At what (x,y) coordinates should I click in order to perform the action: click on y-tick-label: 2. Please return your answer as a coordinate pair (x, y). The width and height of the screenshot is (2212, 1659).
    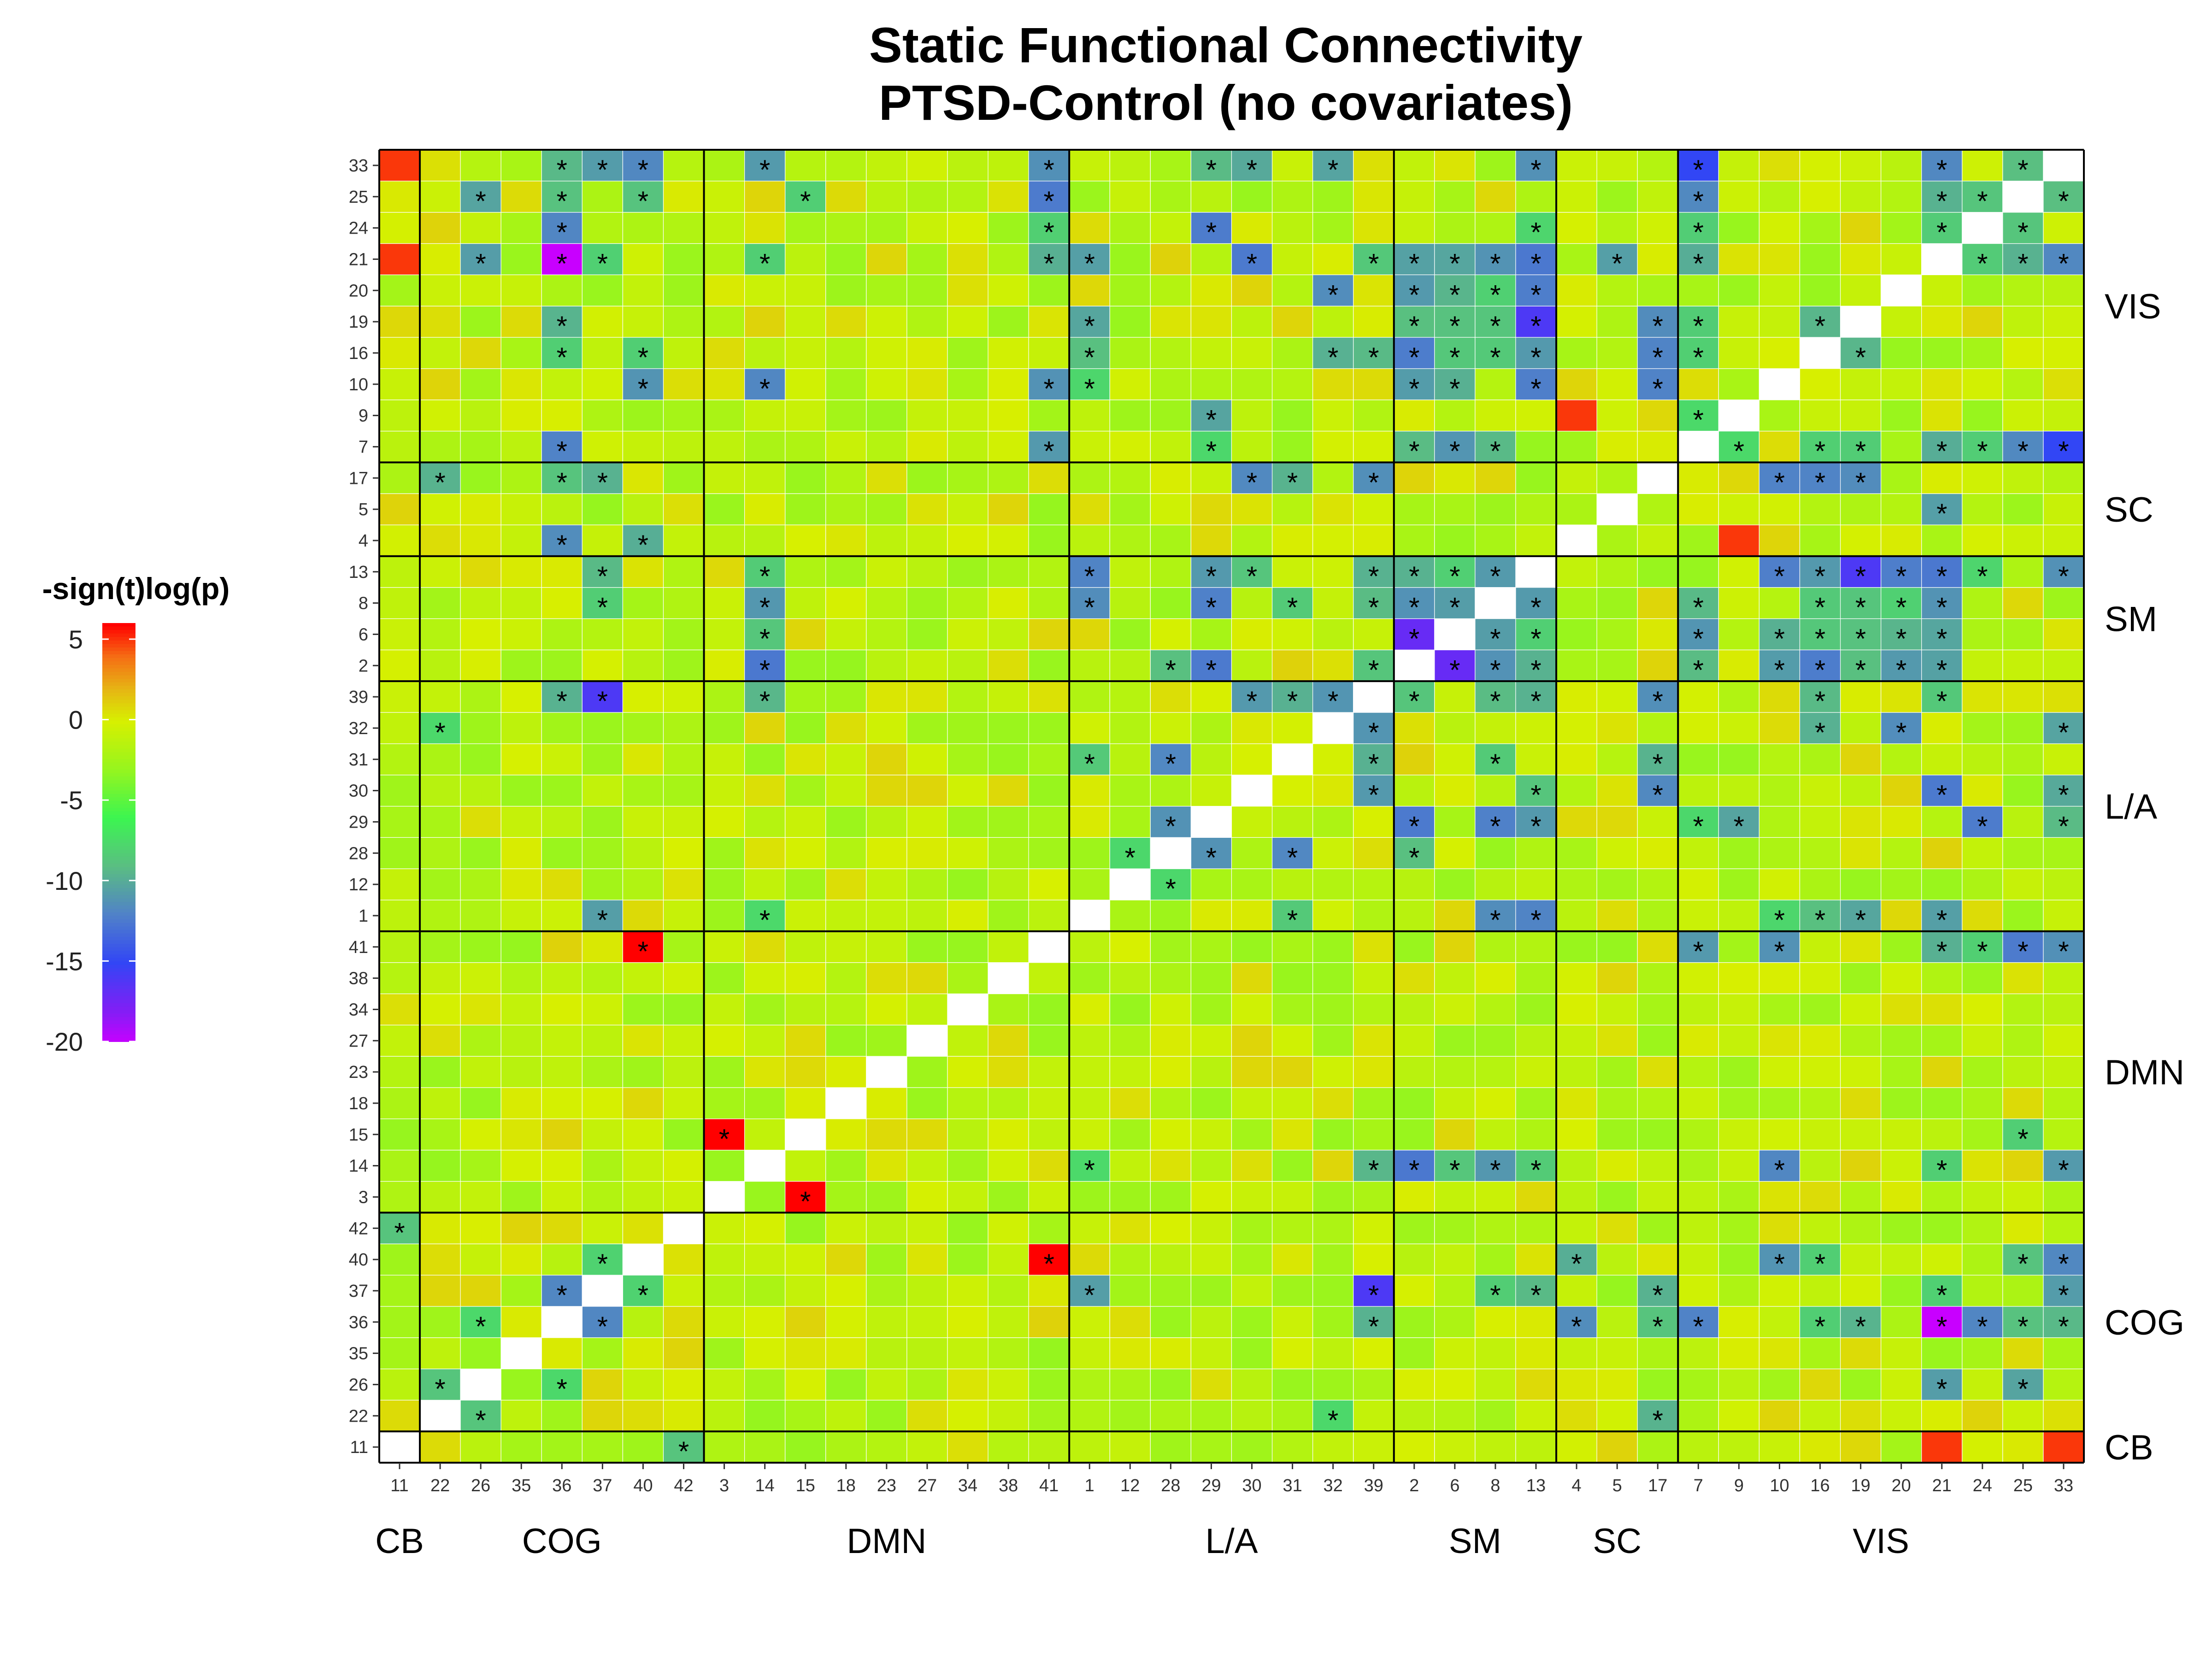
    Looking at the image, I should click on (363, 666).